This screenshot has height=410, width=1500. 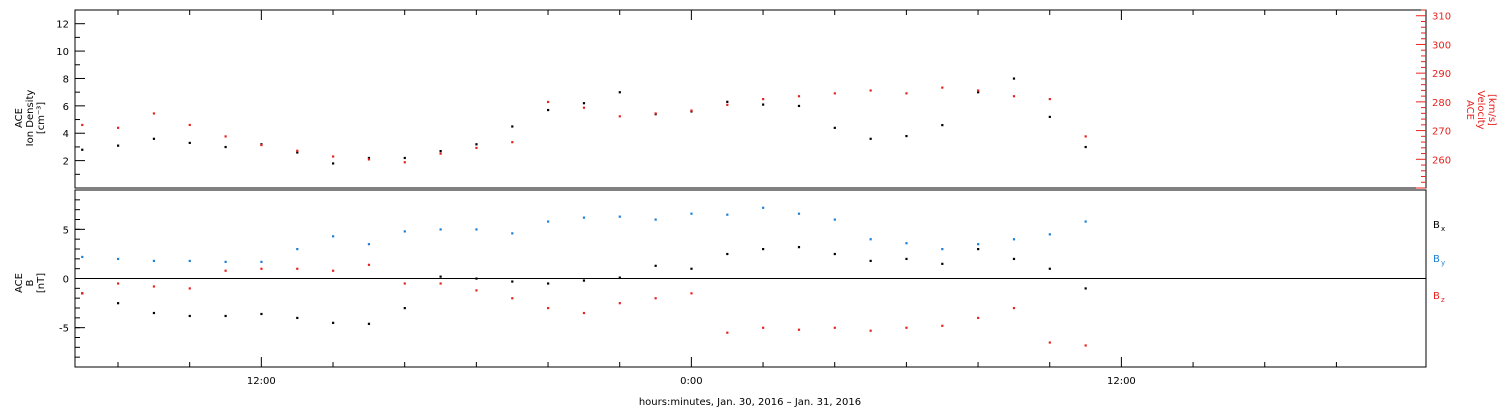 What do you see at coordinates (30, 118) in the screenshot?
I see `top-left-label-2: Ion Density` at bounding box center [30, 118].